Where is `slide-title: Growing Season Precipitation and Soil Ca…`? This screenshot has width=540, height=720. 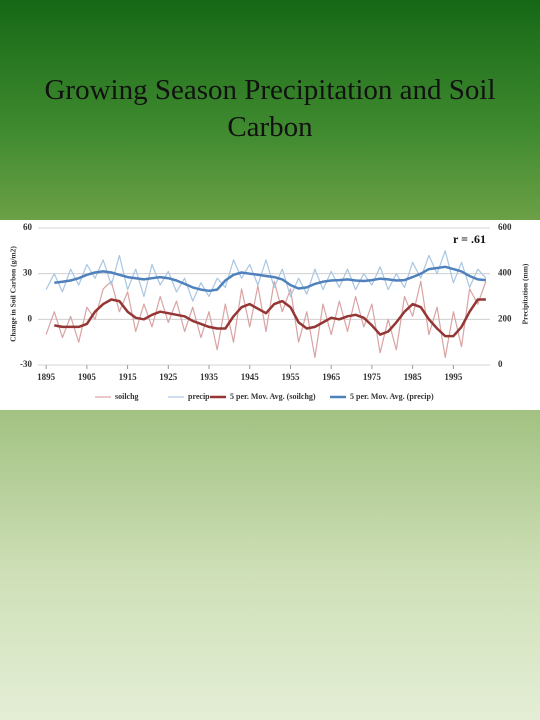
slide-title: Growing Season Precipitation and Soil Ca… is located at coordinates (270, 108).